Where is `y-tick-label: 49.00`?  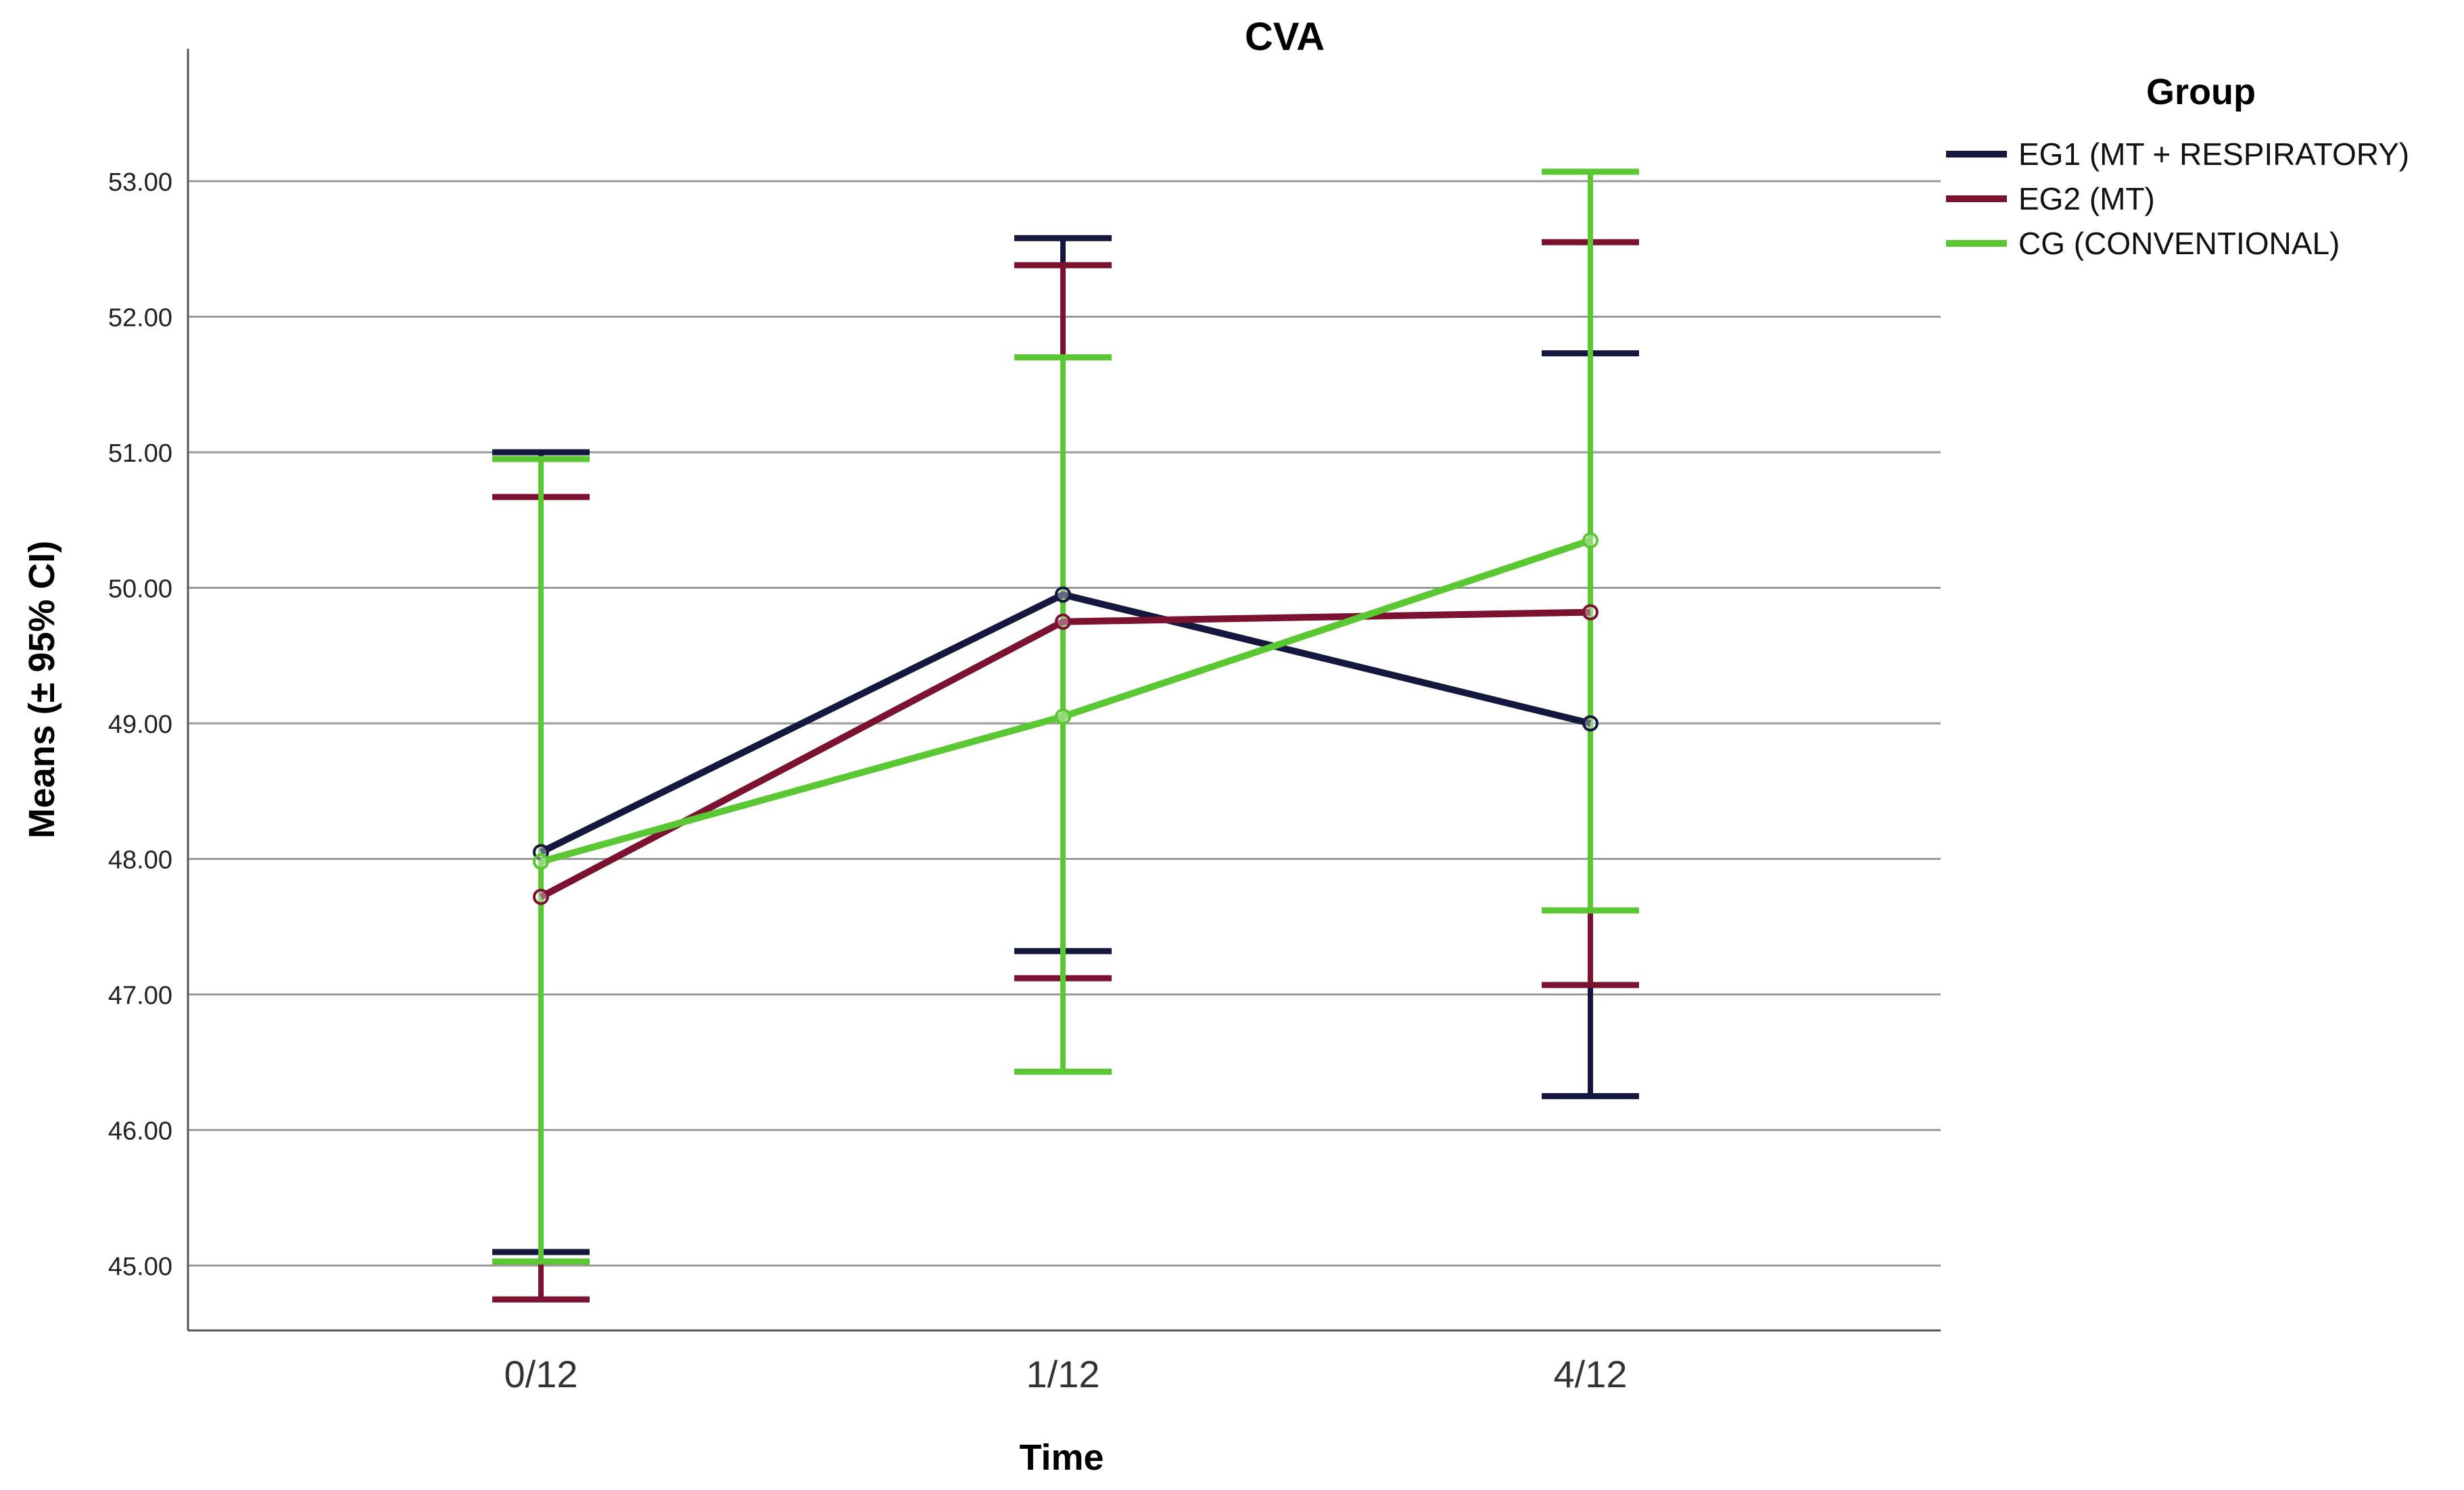 y-tick-label: 49.00 is located at coordinates (140, 725).